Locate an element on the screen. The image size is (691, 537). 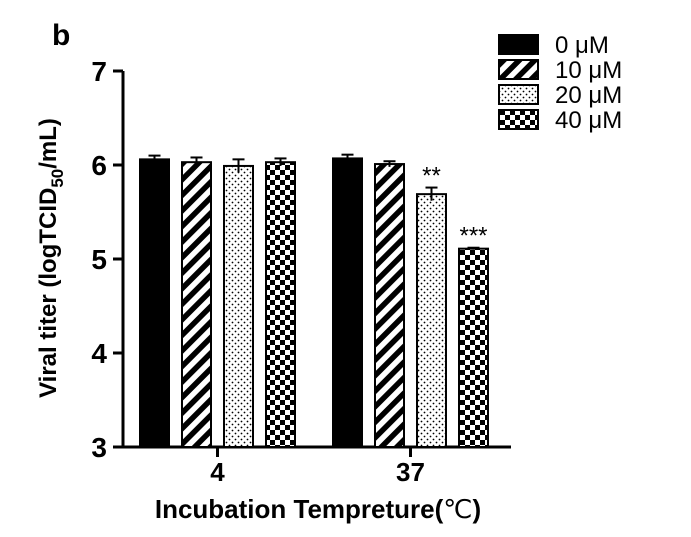
y-axis-label: Viral titer (logTCID50/mL) is located at coordinates (51, 258).